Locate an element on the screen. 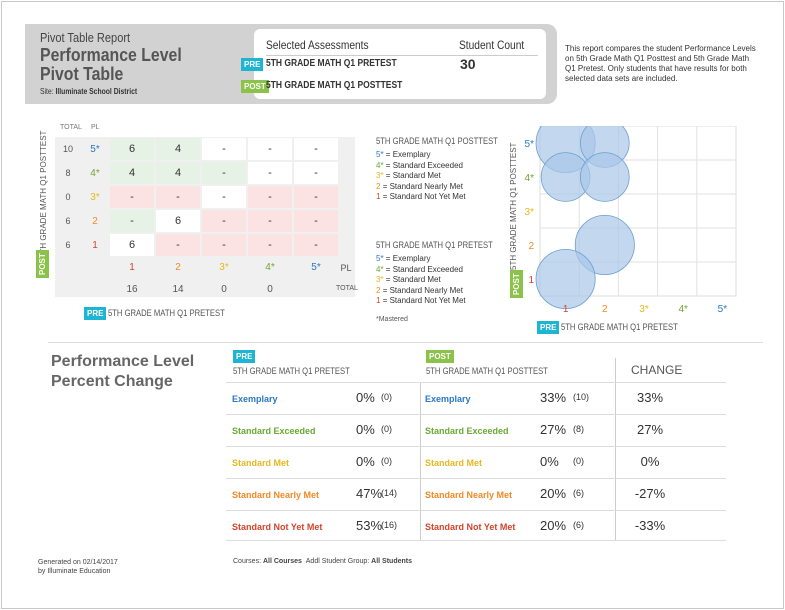 Image resolution: width=785 pixels, height=610 pixels. legend-text: = Standard Met is located at coordinates (413, 279).